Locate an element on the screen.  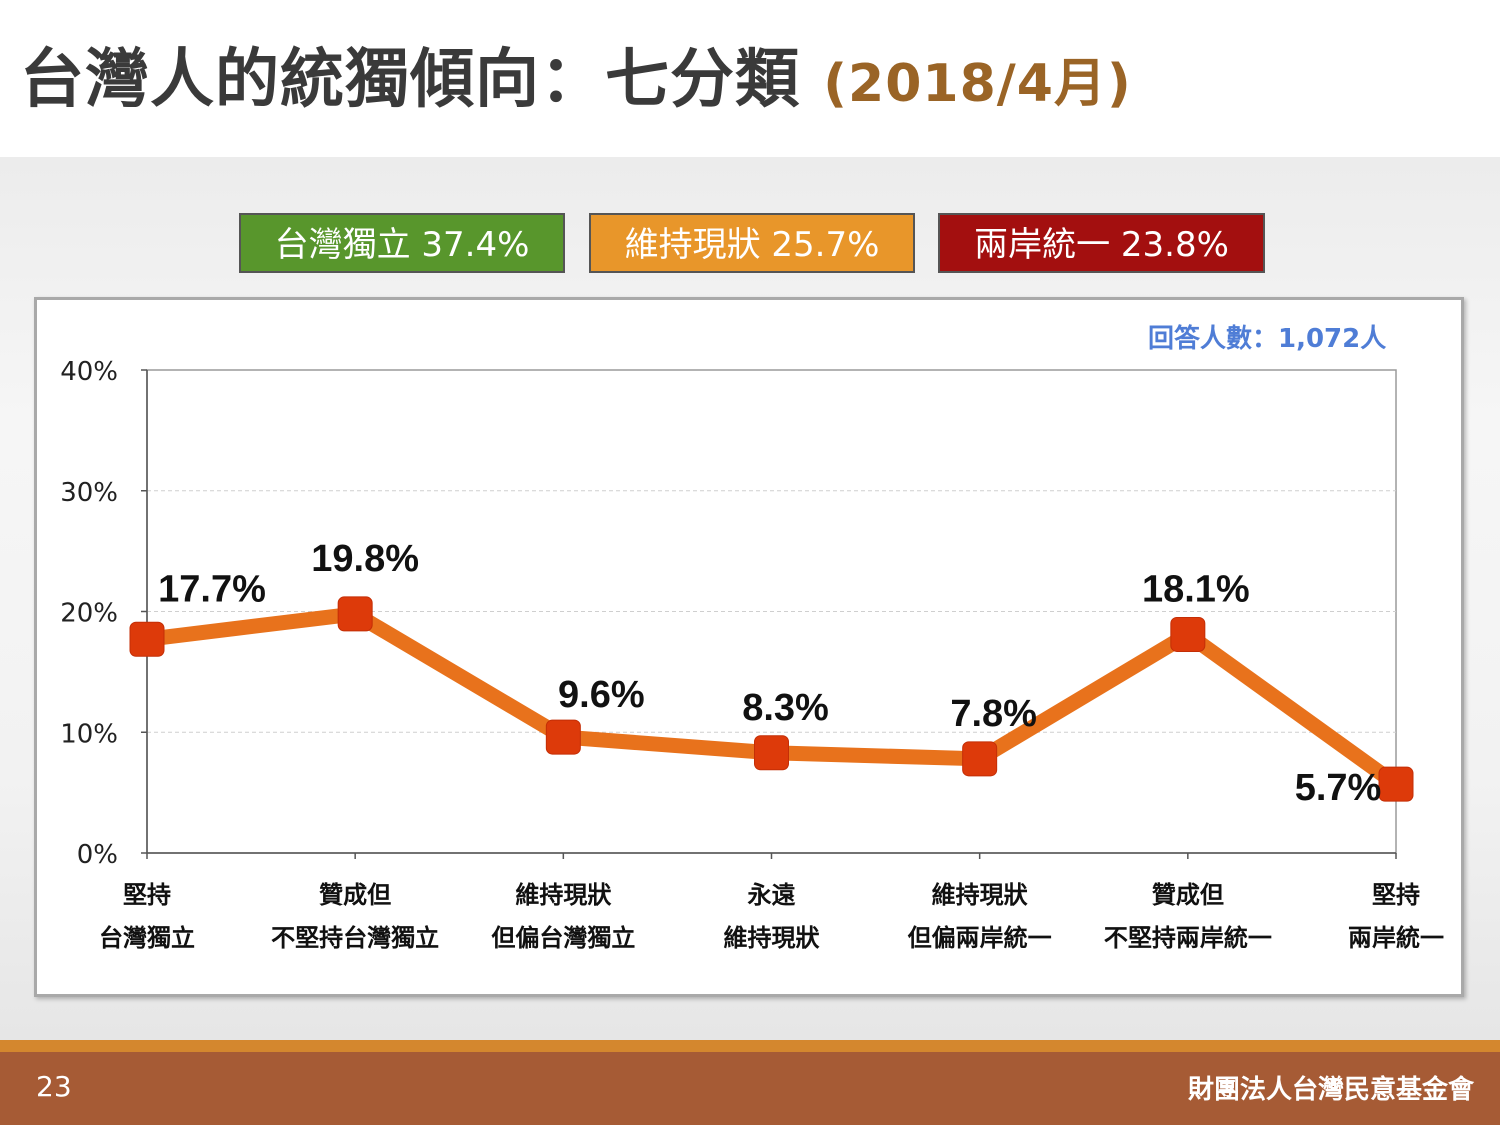
x-category-label: 但偏台灣獨立 is located at coordinates (563, 938).